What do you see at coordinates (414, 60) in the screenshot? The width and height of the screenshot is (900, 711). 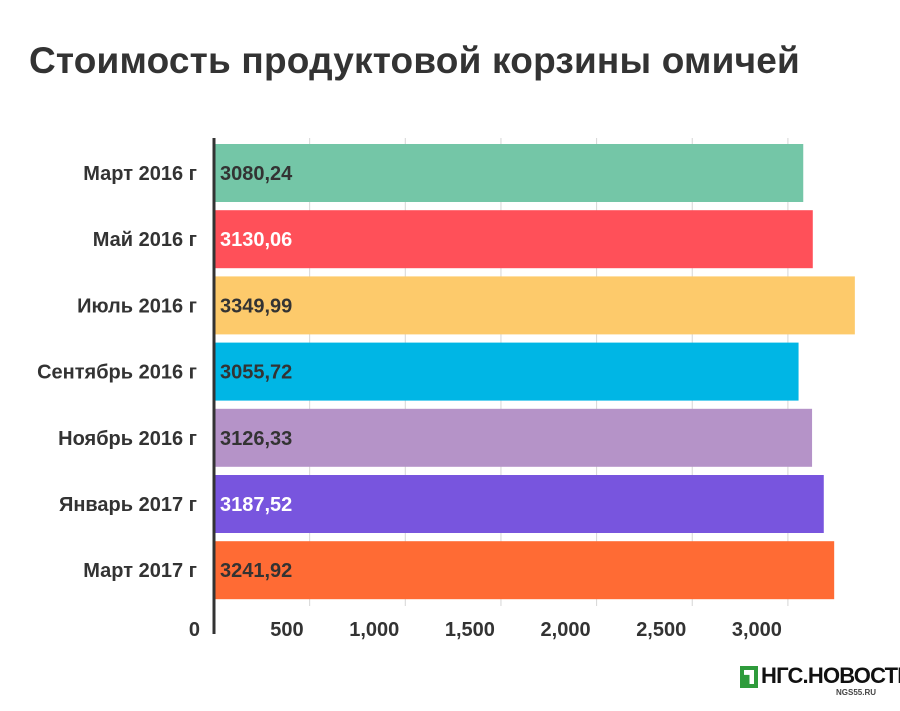 I see `chart-title: Стоимость продуктовой корзины омичей` at bounding box center [414, 60].